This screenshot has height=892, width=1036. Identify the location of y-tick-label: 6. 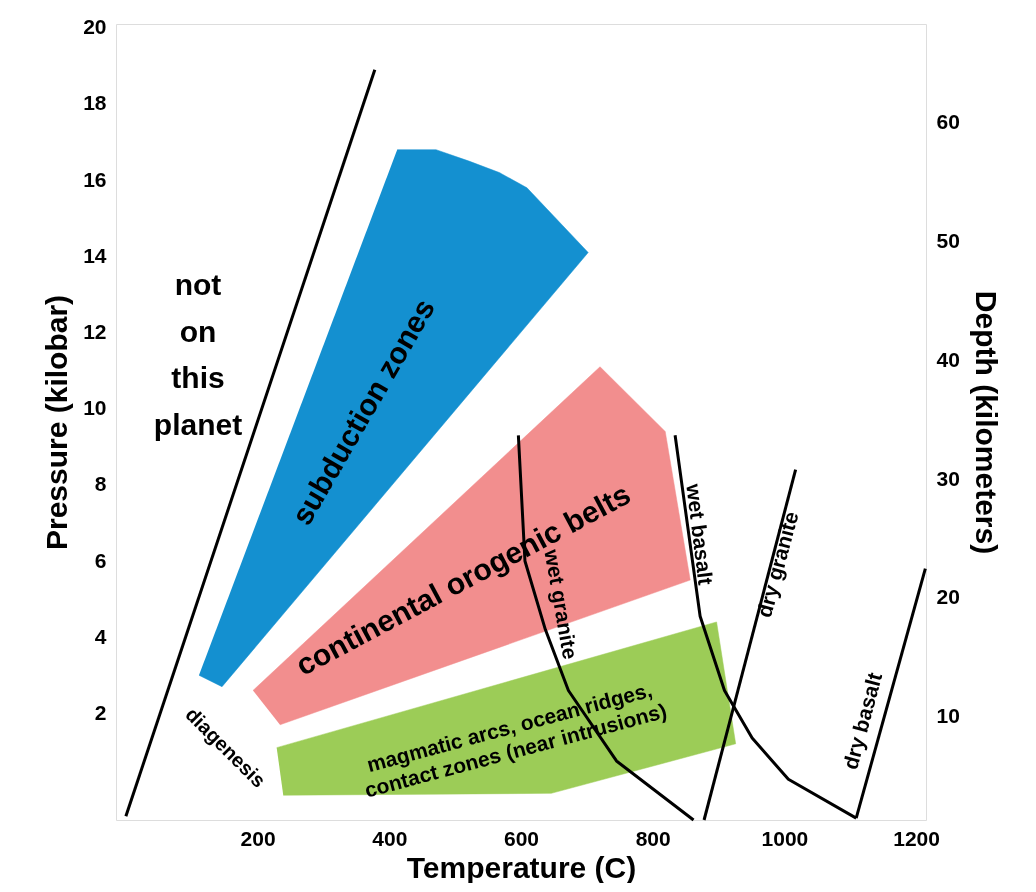
(100, 560).